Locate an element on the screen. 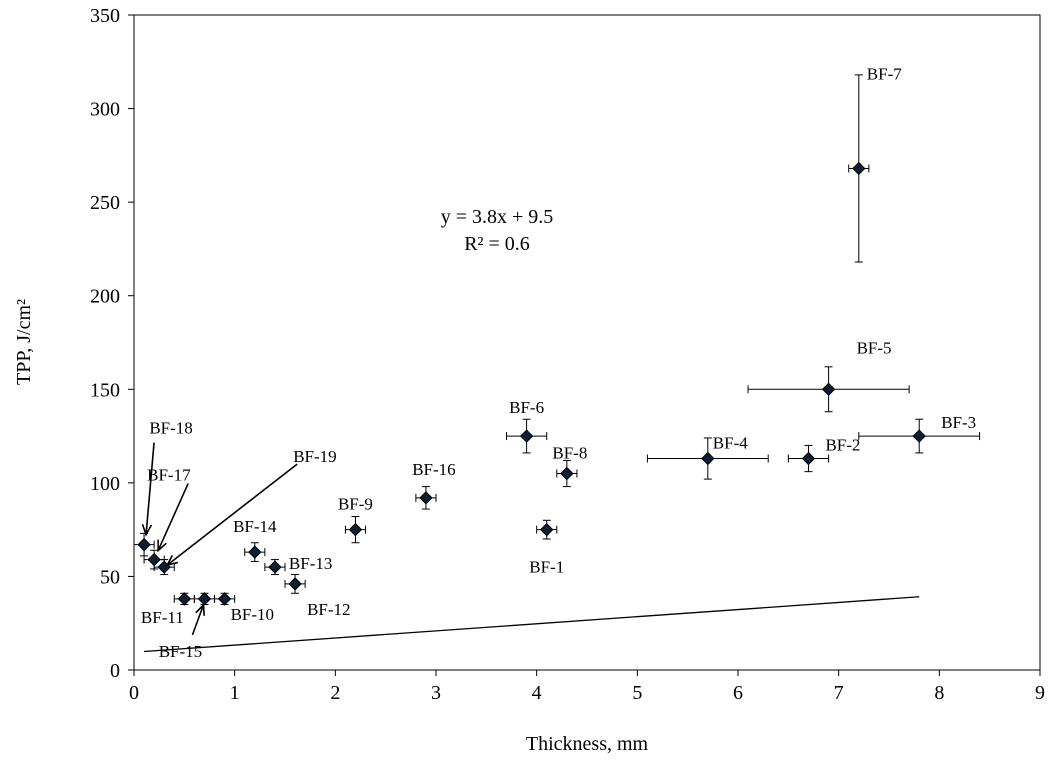  x-axis-title: Thickness, mm is located at coordinates (587, 744).